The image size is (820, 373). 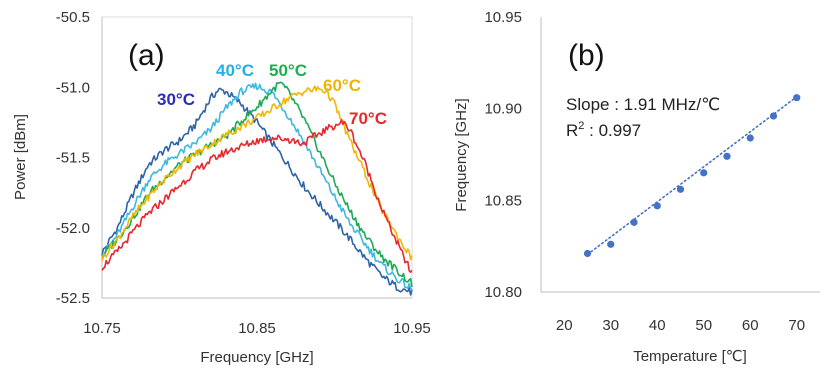 What do you see at coordinates (503, 109) in the screenshot?
I see `panel-b-y-tick-label: 10.90` at bounding box center [503, 109].